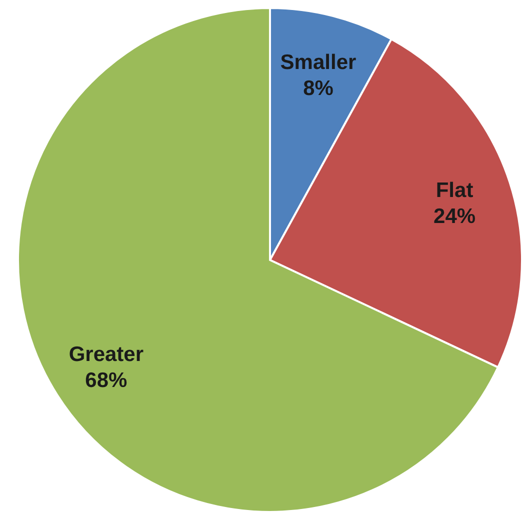 The width and height of the screenshot is (524, 516). Describe the element at coordinates (318, 88) in the screenshot. I see `data-label: 8%` at that location.